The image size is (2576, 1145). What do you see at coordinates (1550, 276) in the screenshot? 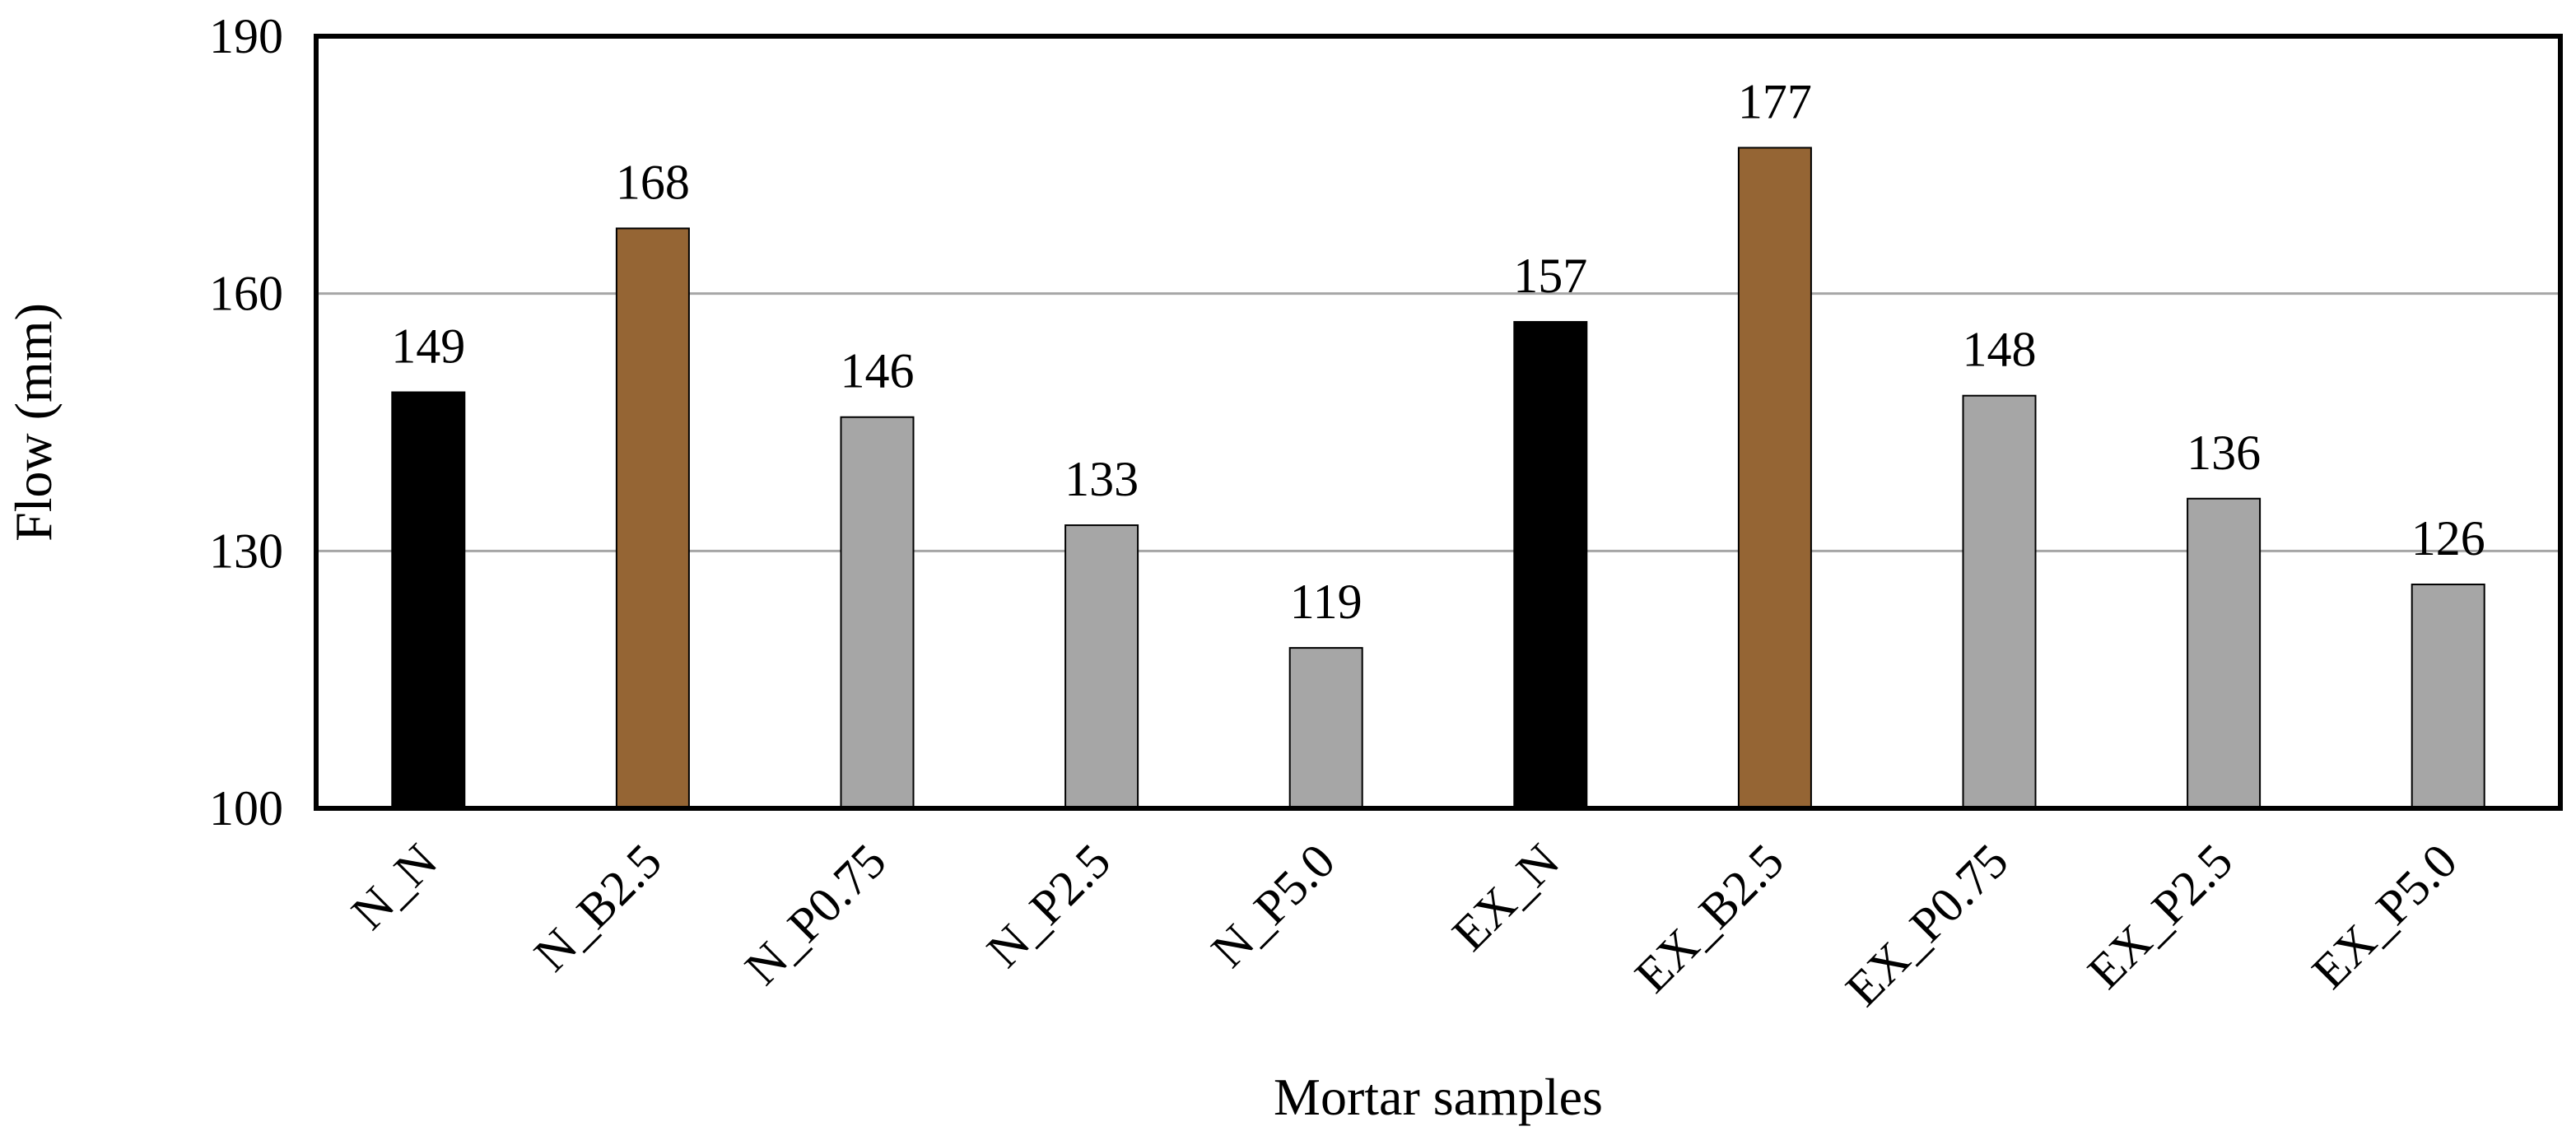
I see `data-label: 157` at bounding box center [1550, 276].